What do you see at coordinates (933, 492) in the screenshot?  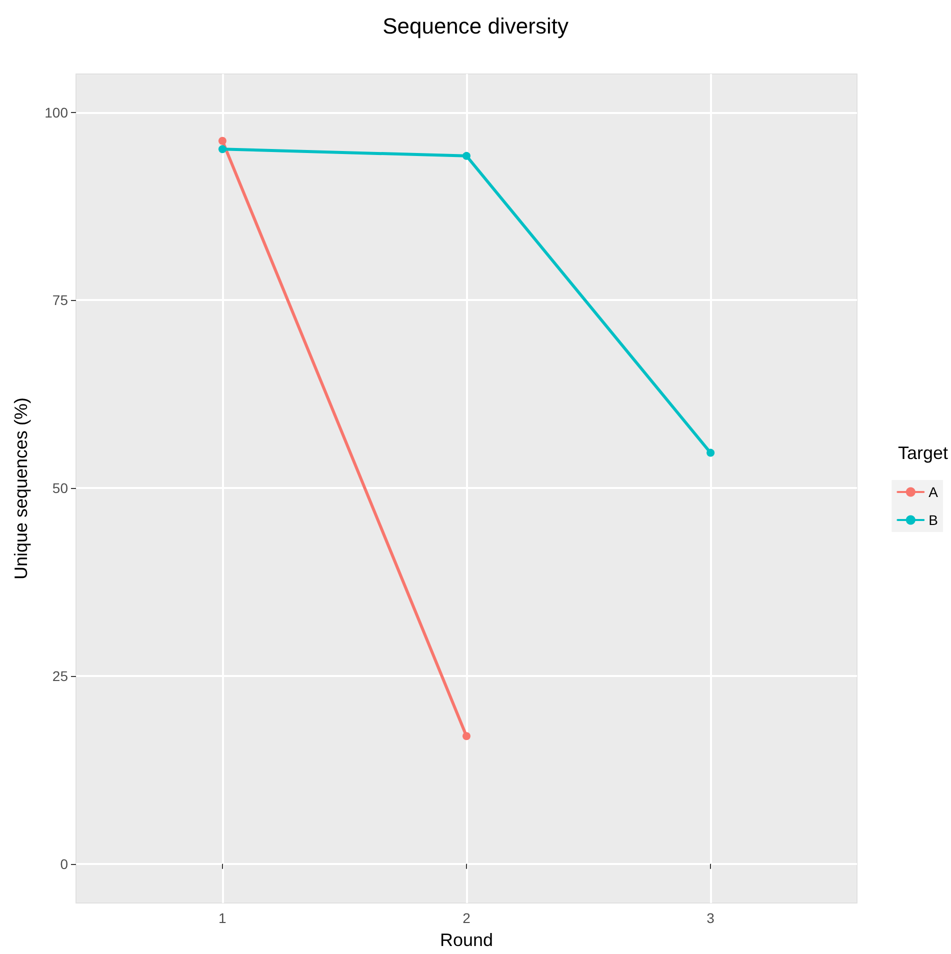 I see `legend-label: A` at bounding box center [933, 492].